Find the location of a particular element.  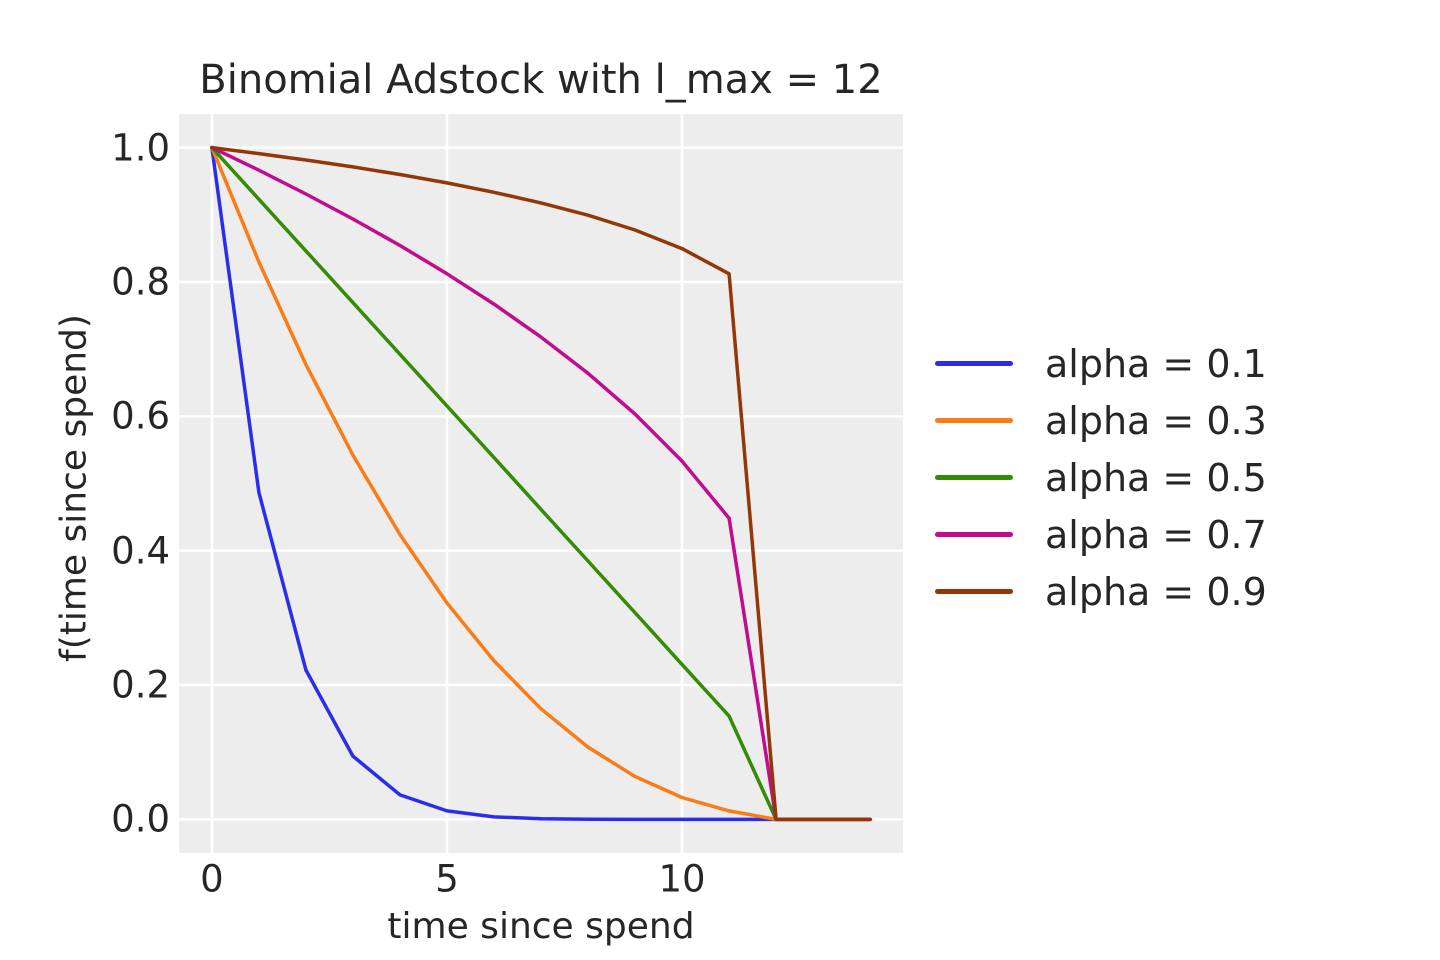

y-tick-label-0.0: 0.0 is located at coordinates (140, 819).